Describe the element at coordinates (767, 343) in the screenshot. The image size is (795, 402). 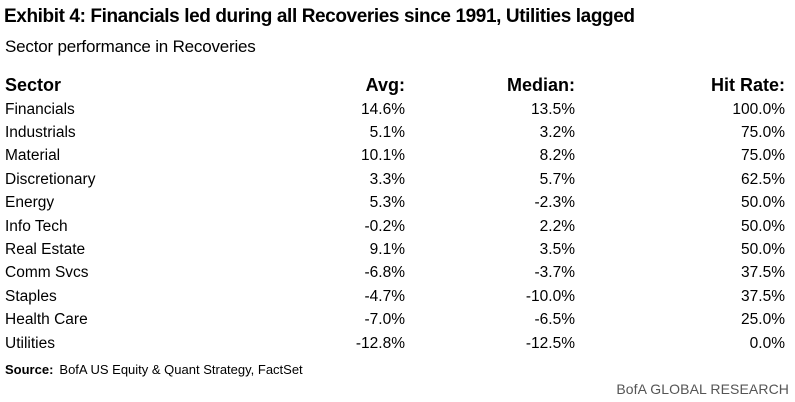
I see `cell-hit-rate: 0.0%` at that location.